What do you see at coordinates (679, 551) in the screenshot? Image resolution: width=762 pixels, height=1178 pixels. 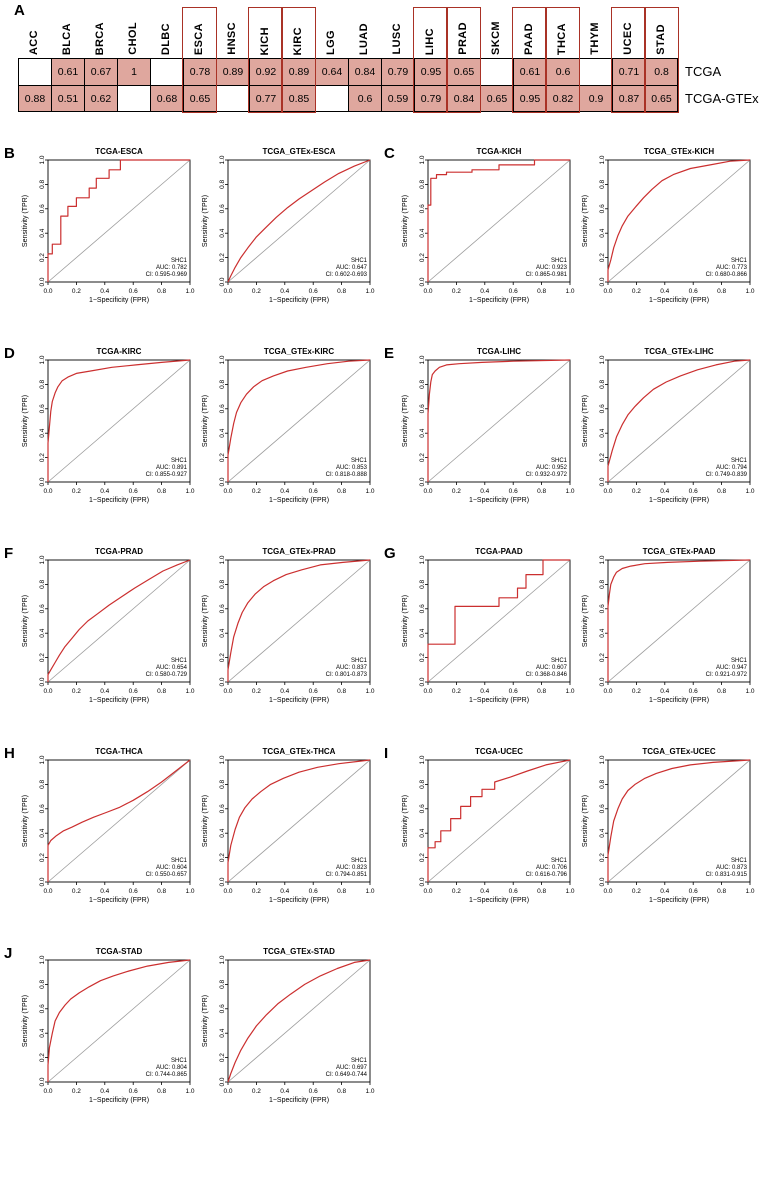 I see `chart-title: TCGA_GTEx-PAAD` at bounding box center [679, 551].